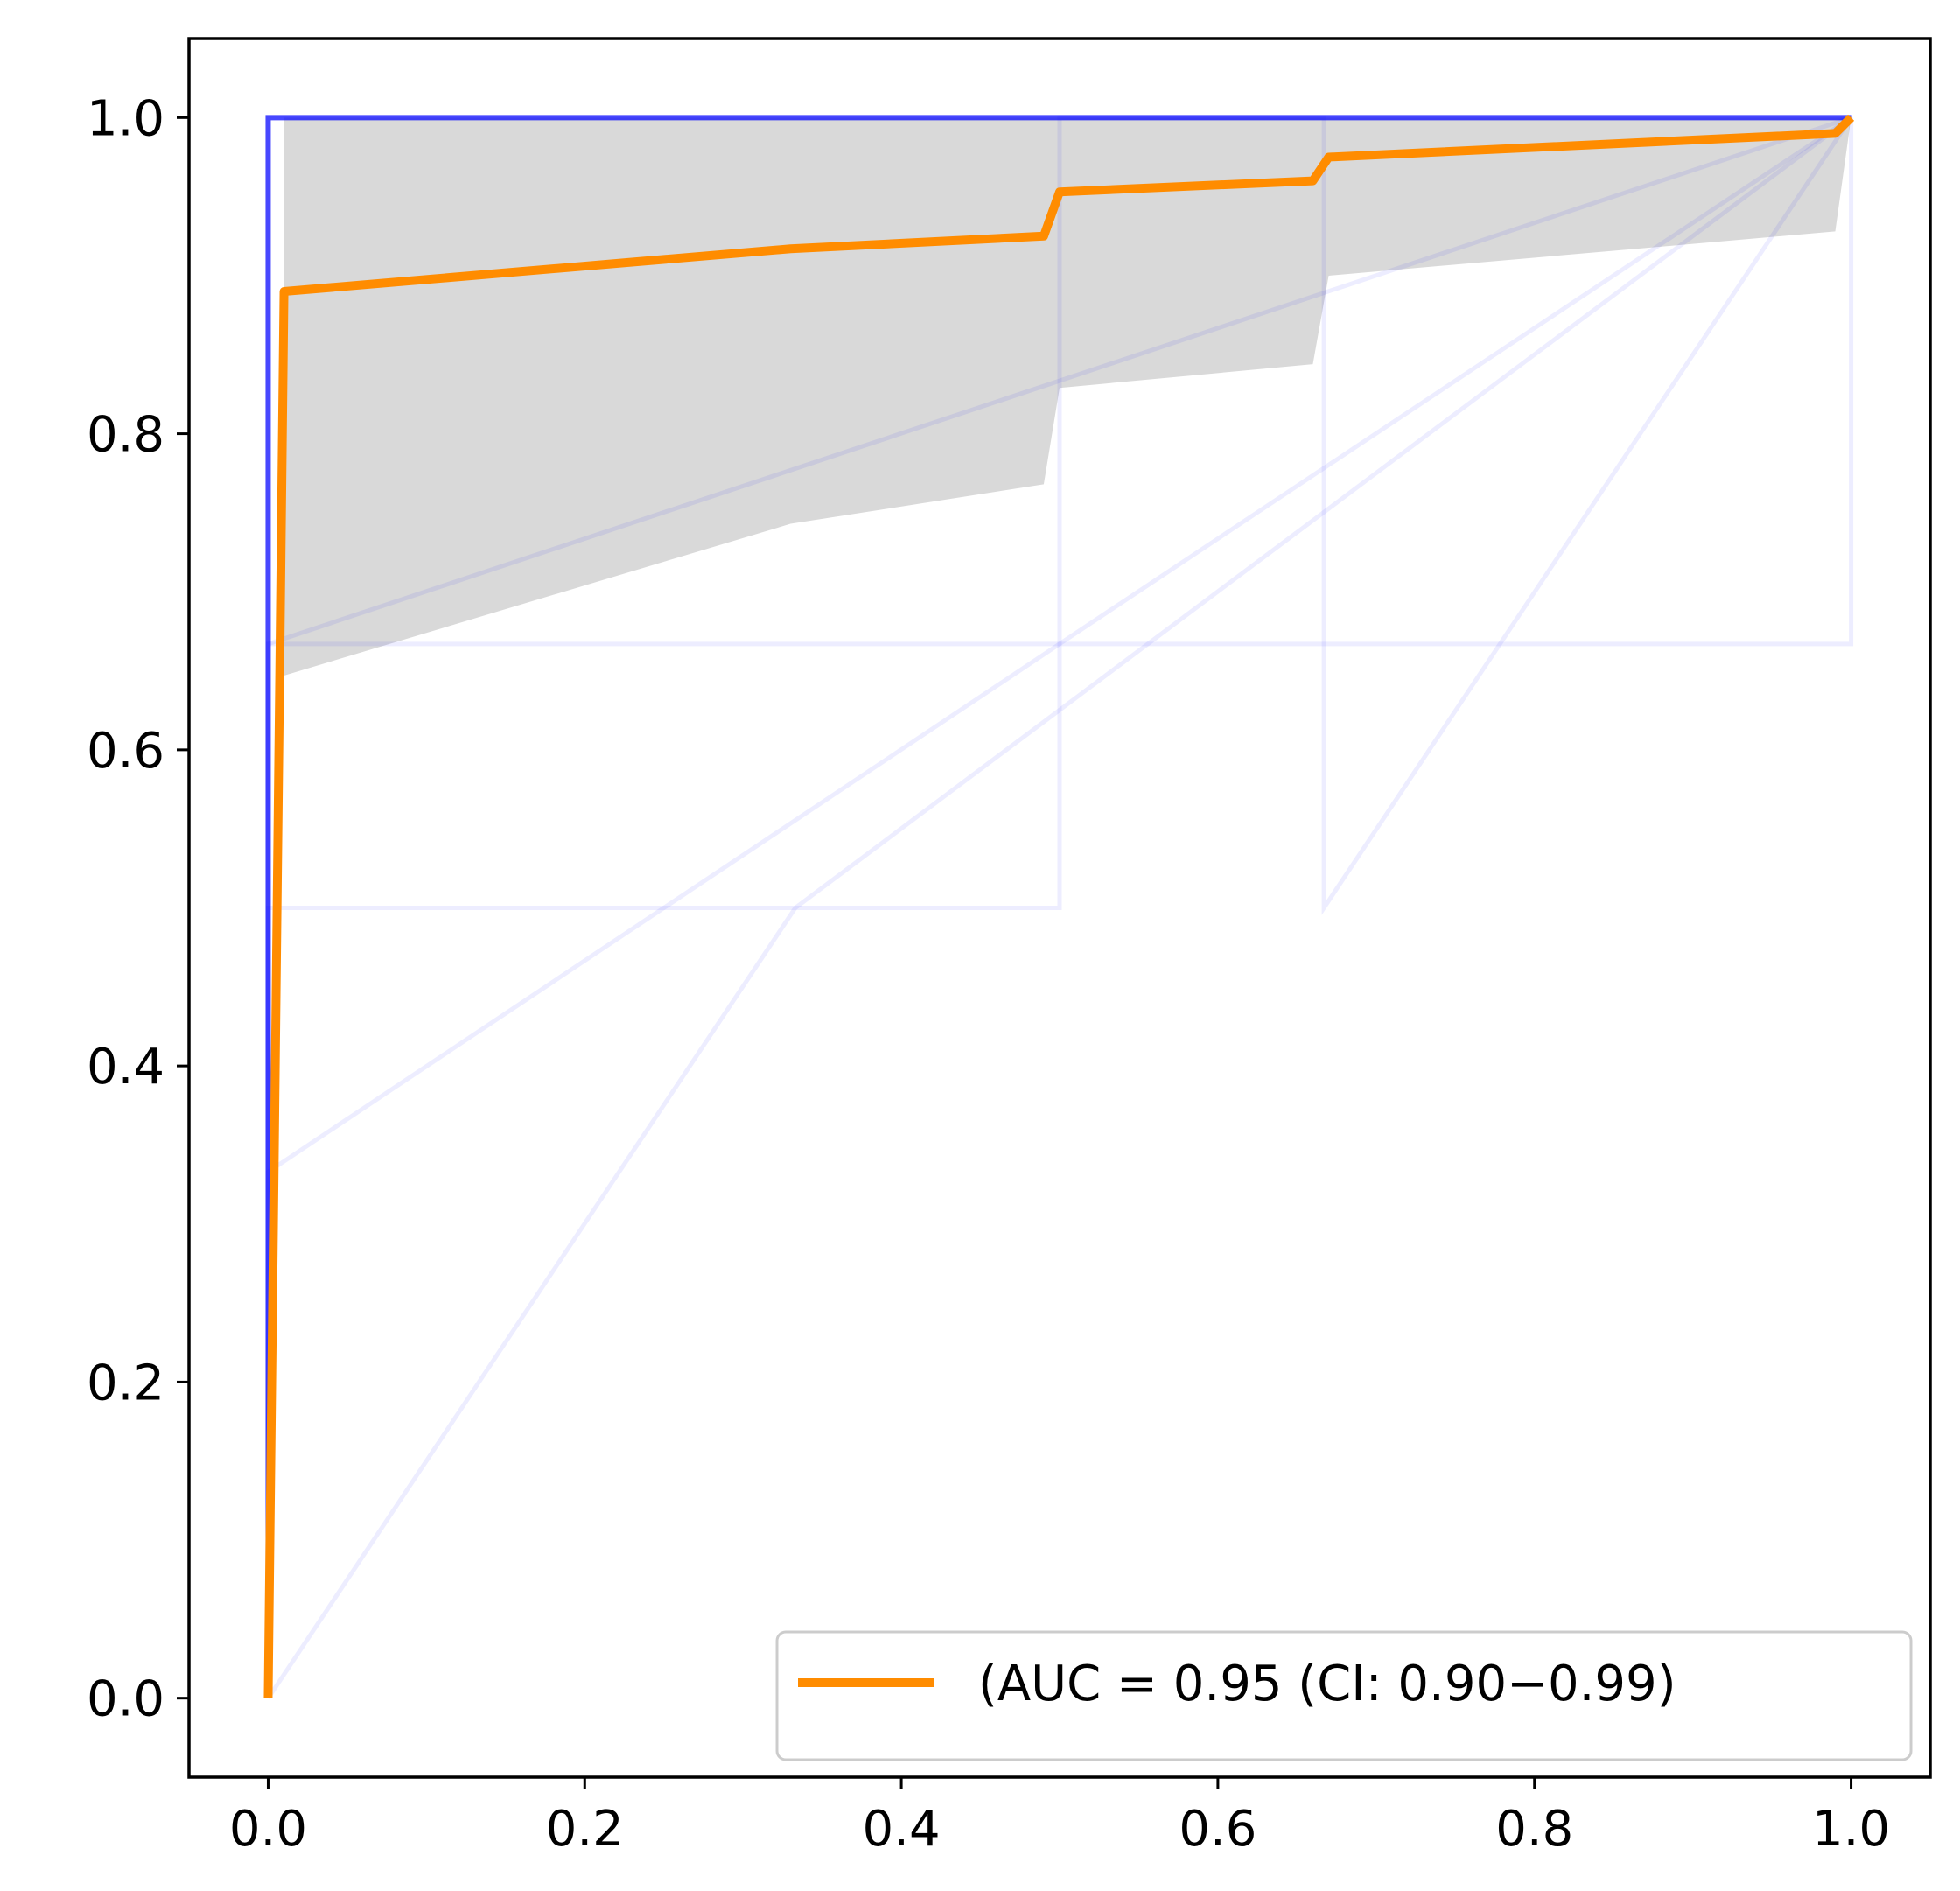  Describe the element at coordinates (585, 1829) in the screenshot. I see `x-tick-label: 0.2` at that location.